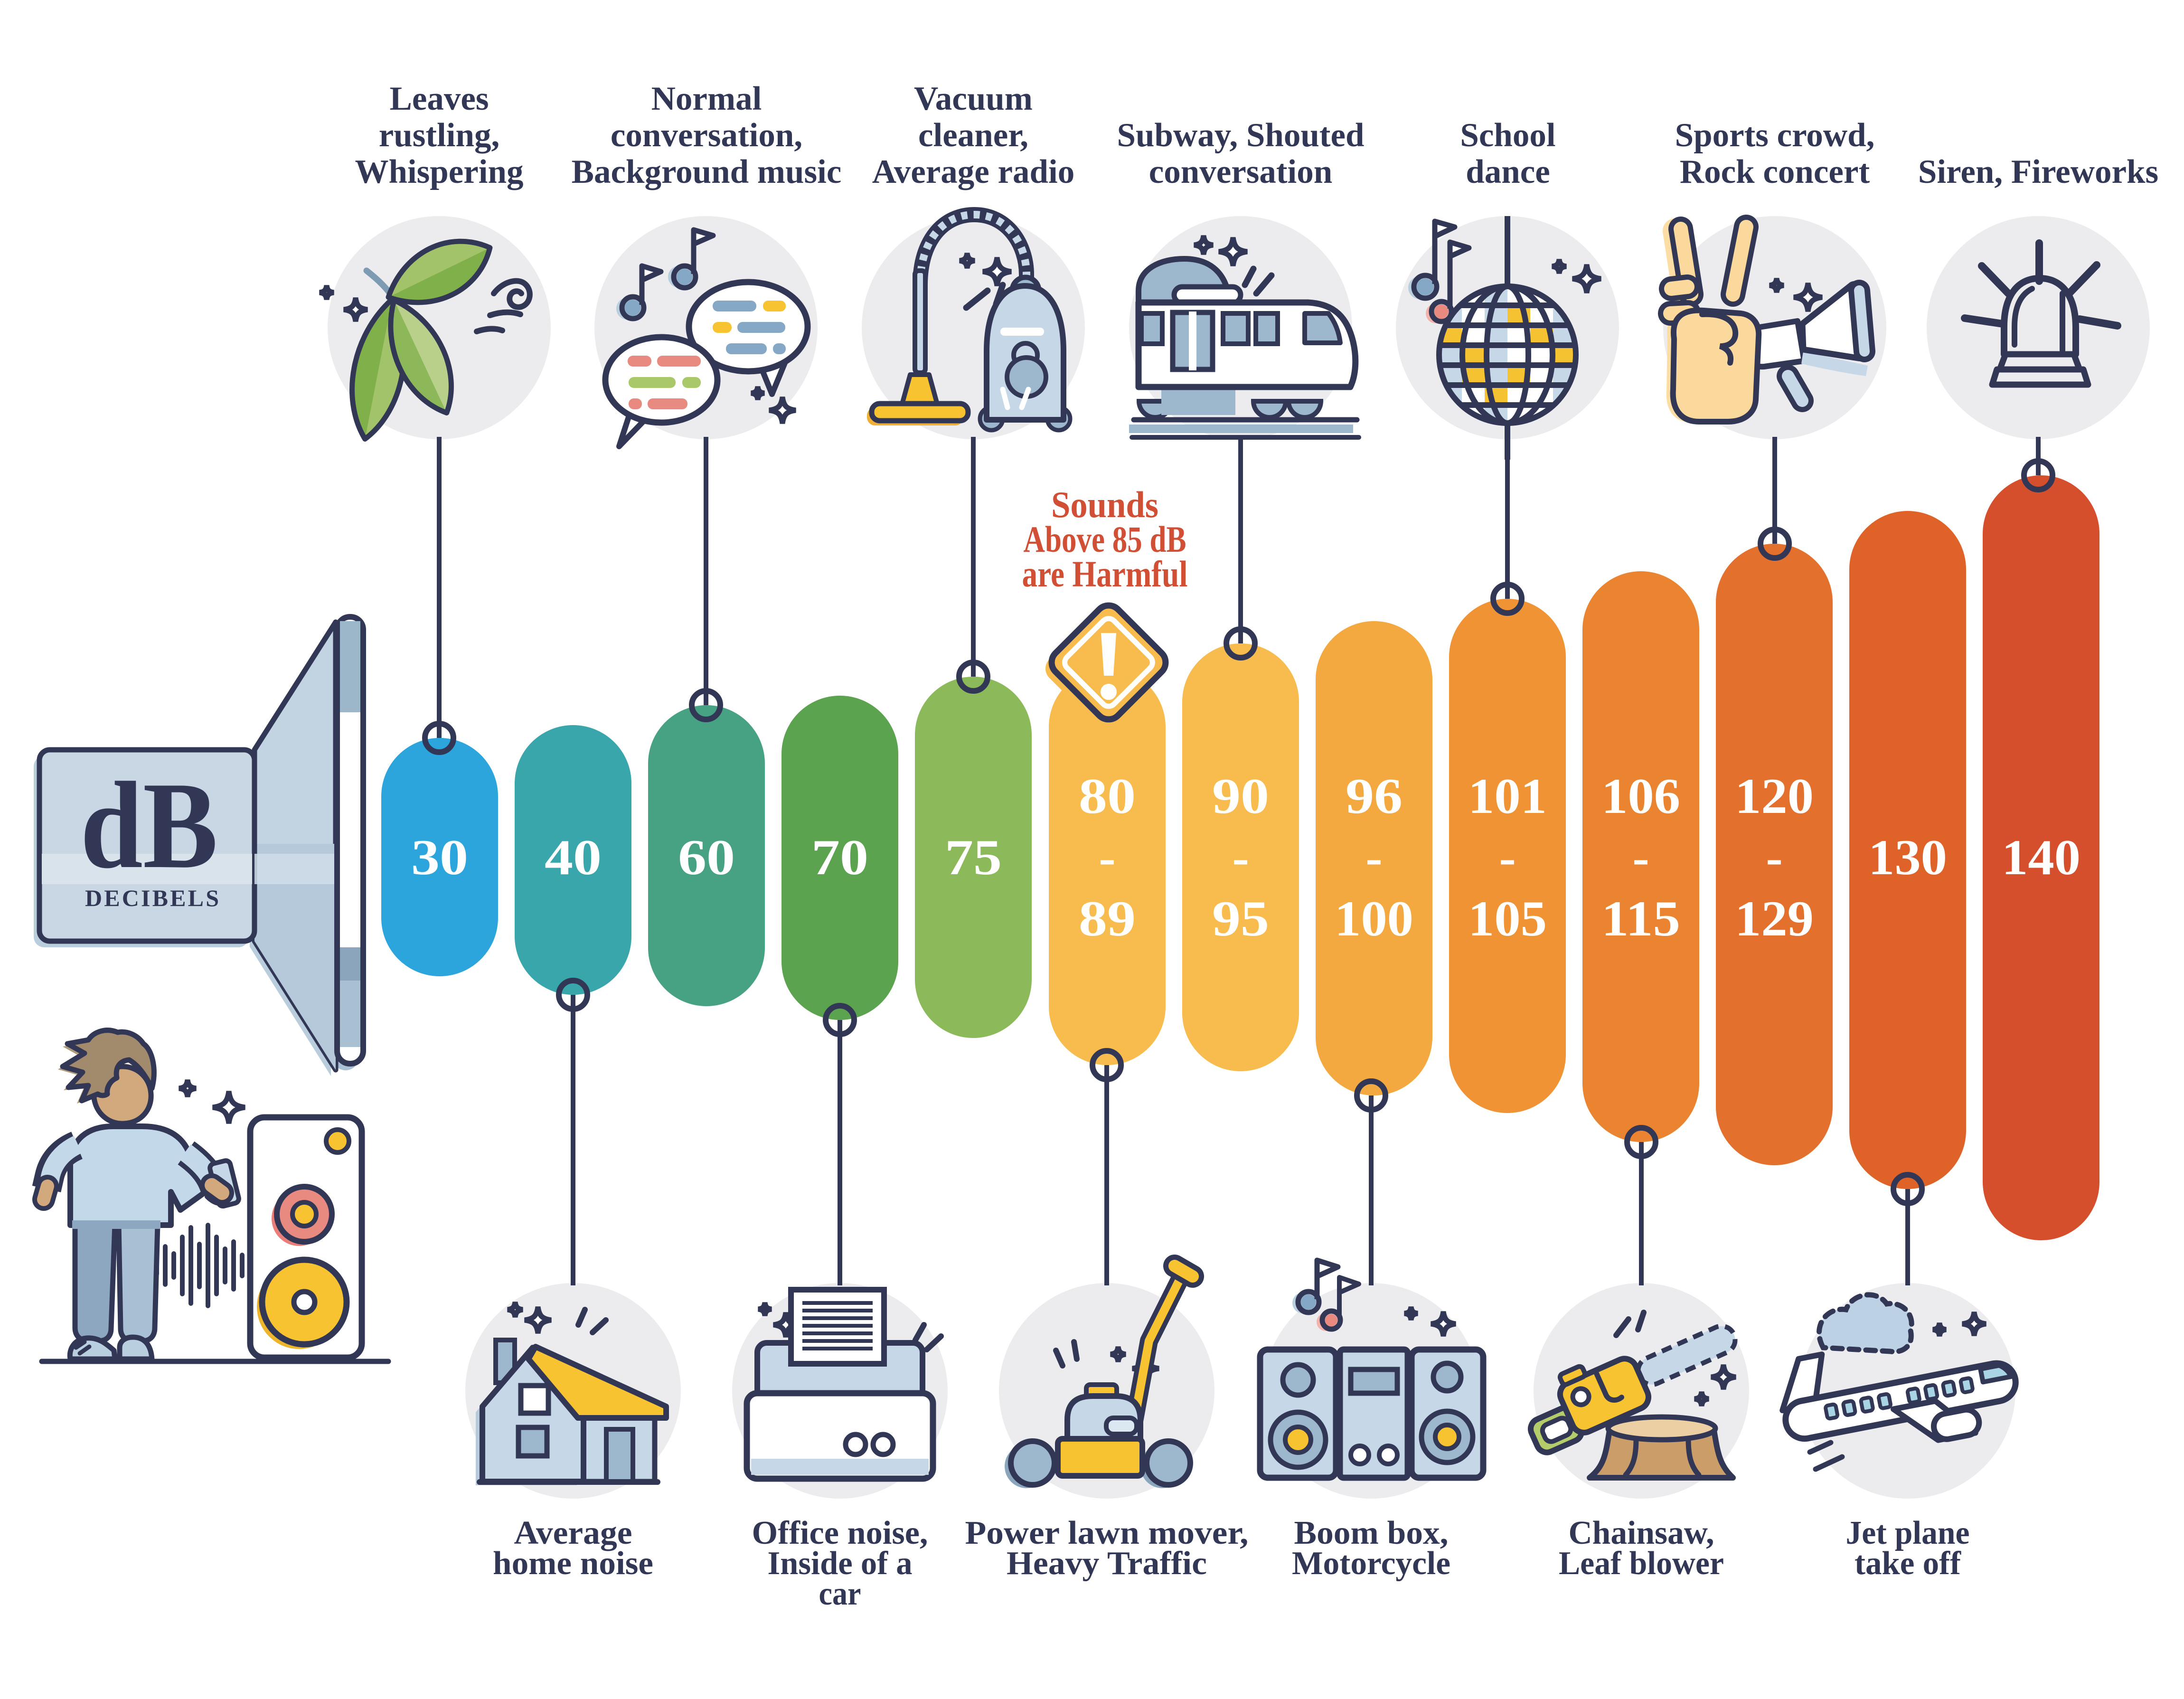  Describe the element at coordinates (2038, 171) in the screenshot. I see `svg-text: Siren, Fireworks` at that location.